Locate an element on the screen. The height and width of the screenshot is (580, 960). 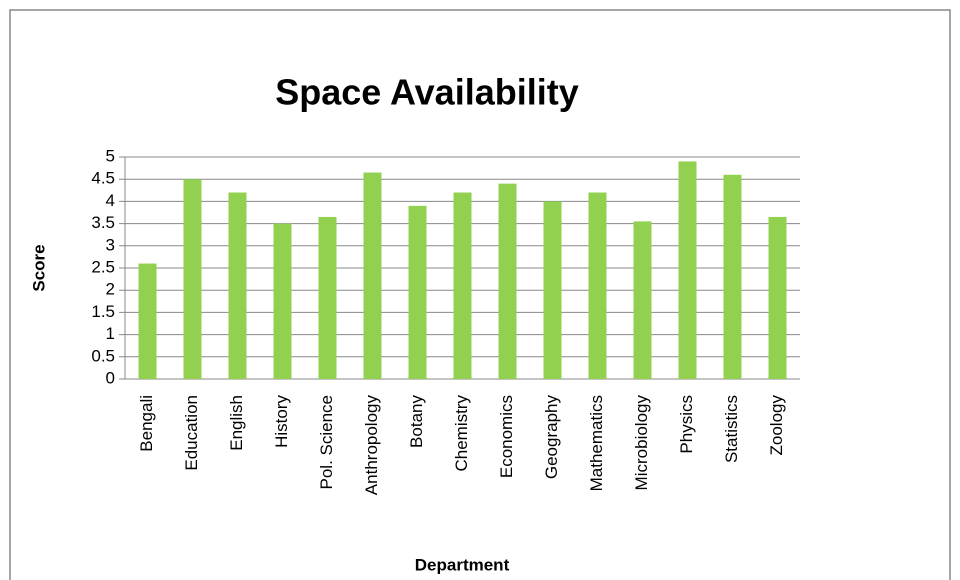
x-tick-label: Economics is located at coordinates (506, 436).